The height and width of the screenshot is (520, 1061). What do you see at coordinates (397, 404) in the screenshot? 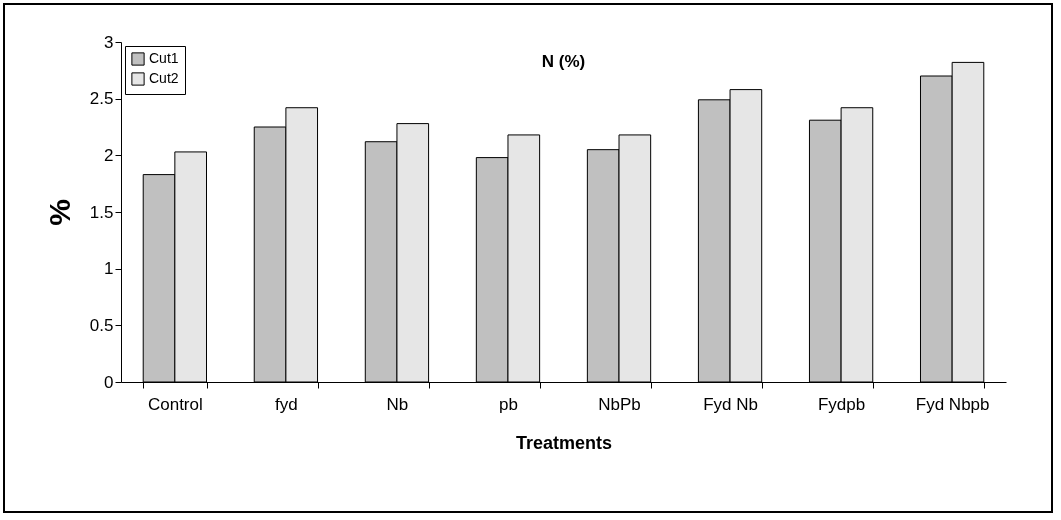
I see `x-tick-label: Nb` at bounding box center [397, 404].